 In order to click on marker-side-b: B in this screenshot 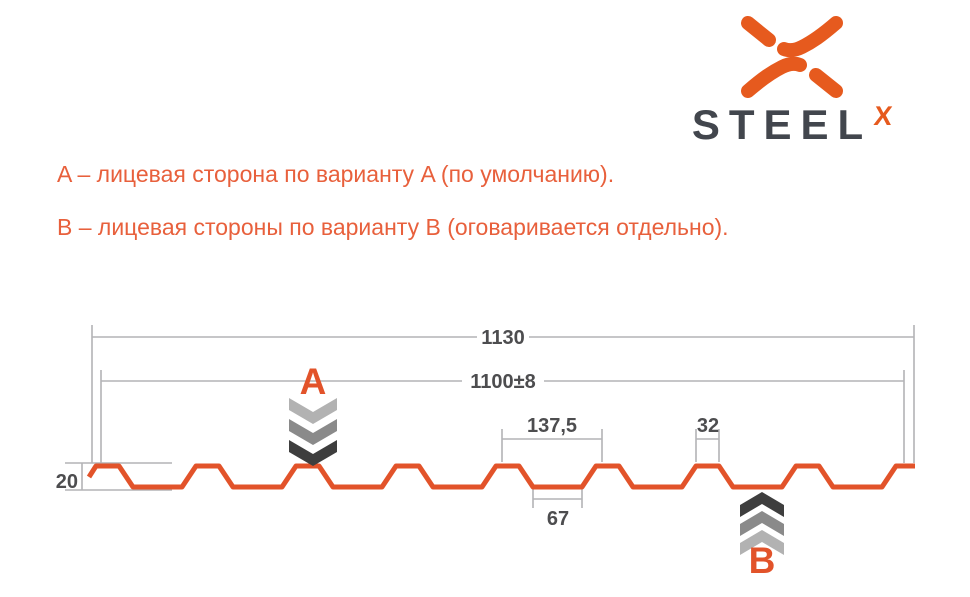, I will do `click(762, 536)`.